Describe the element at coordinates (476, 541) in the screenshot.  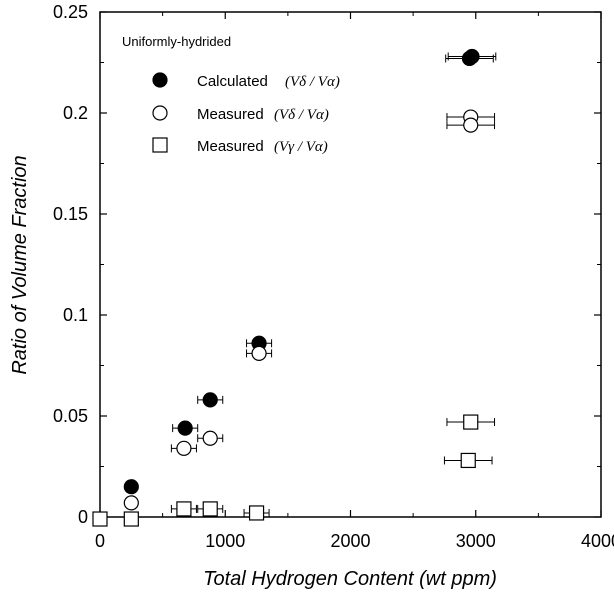
I see `x-tick-label: 3000` at that location.